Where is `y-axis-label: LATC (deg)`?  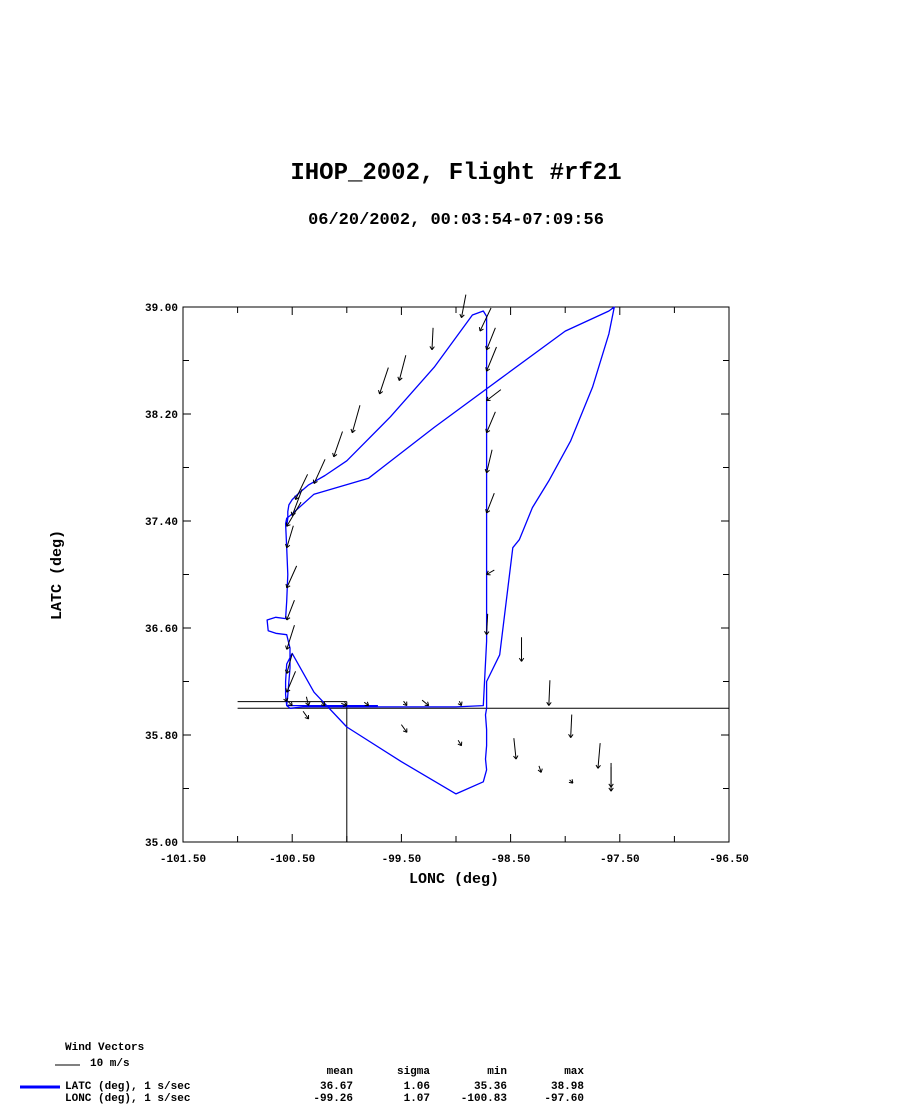 y-axis-label: LATC (deg) is located at coordinates (57, 575).